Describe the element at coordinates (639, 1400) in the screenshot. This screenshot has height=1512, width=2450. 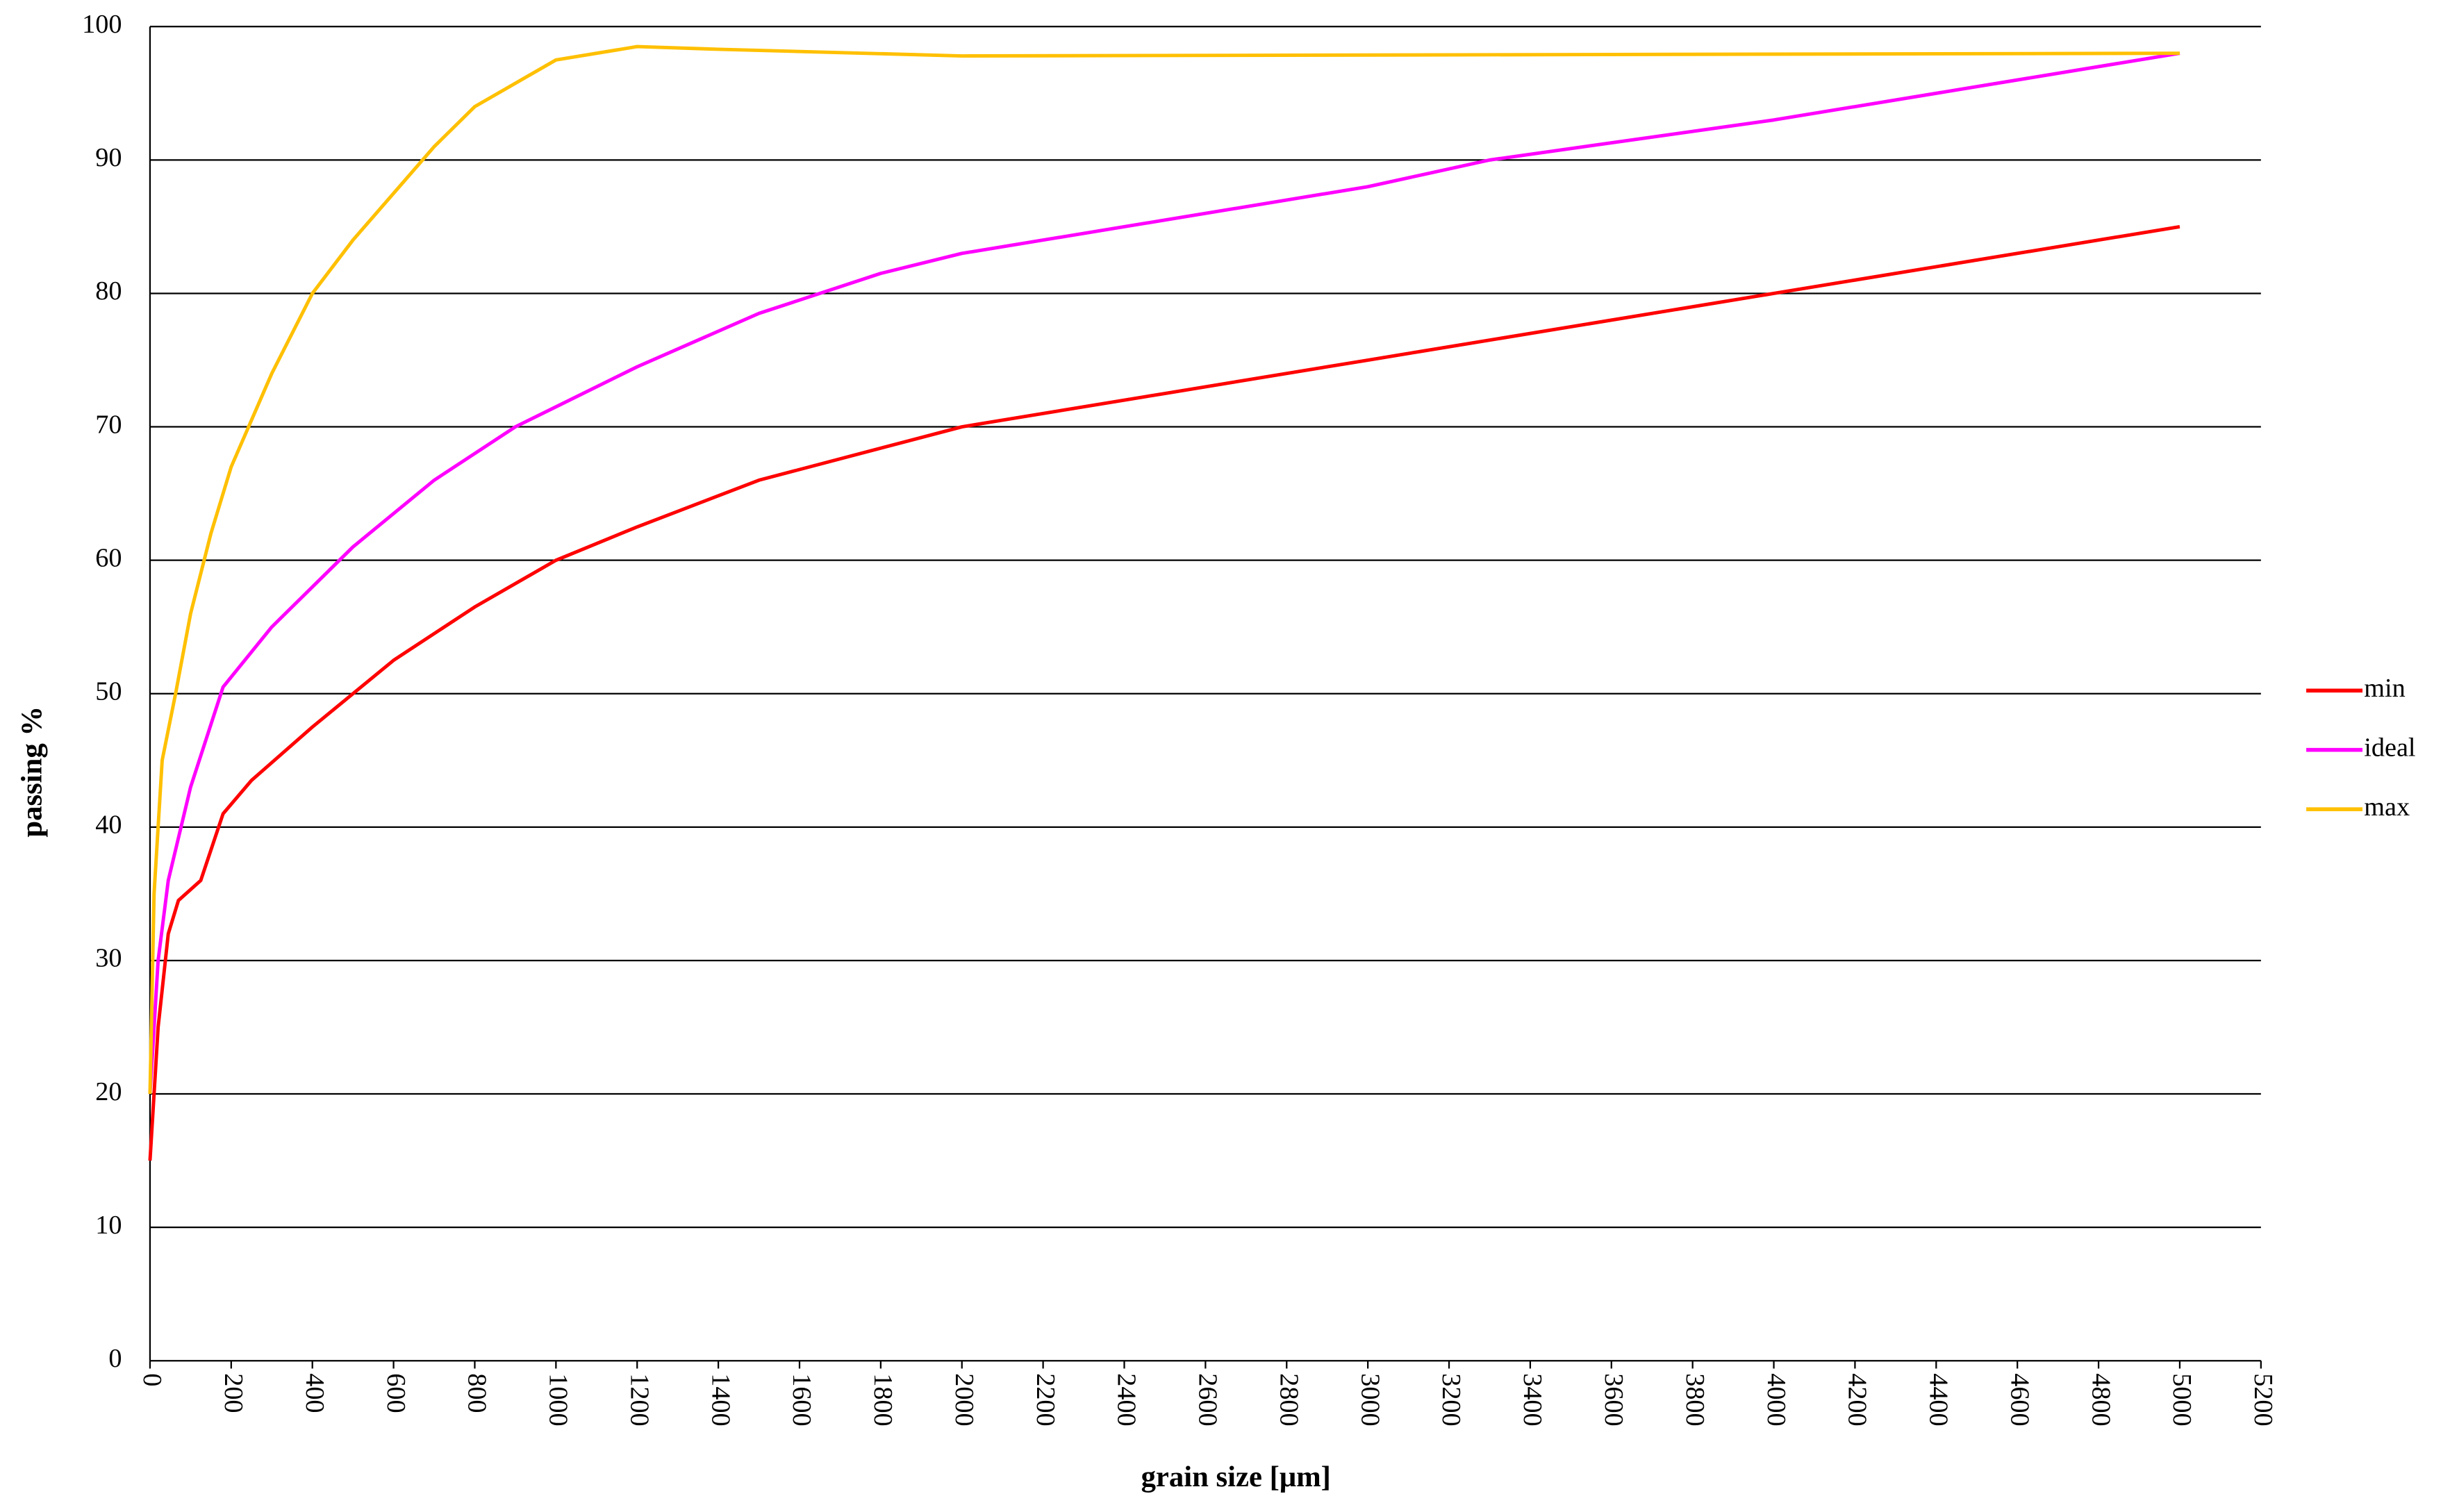
I see `x-tick-label: 1200` at that location.